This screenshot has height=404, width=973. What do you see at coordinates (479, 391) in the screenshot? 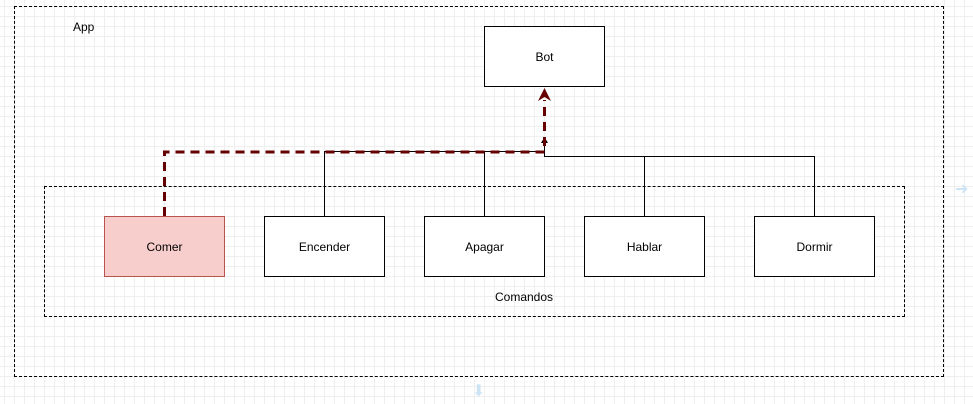
I see `canvas-expand-down-icon: ⬇` at bounding box center [479, 391].